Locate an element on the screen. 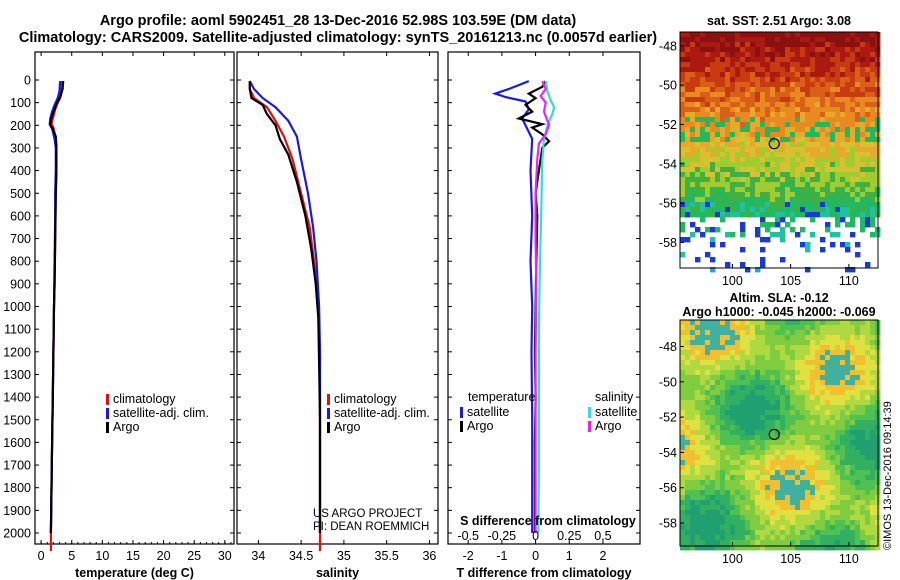 The width and height of the screenshot is (900, 580). map-x-tick-label: 110 is located at coordinates (849, 281).